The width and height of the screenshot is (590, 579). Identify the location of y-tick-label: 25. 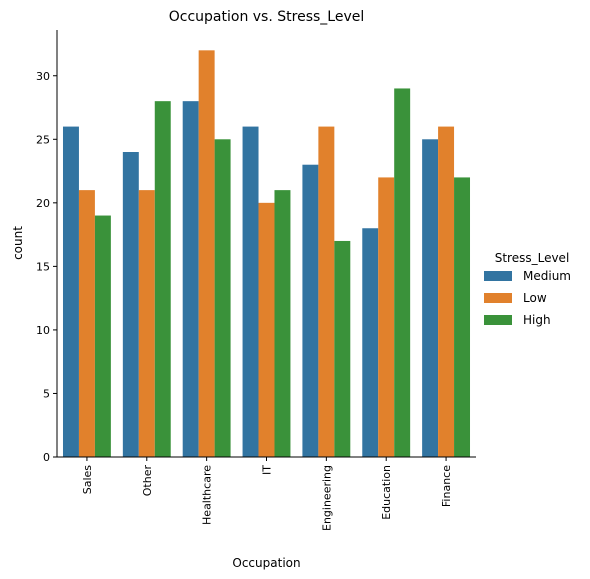
(43, 139).